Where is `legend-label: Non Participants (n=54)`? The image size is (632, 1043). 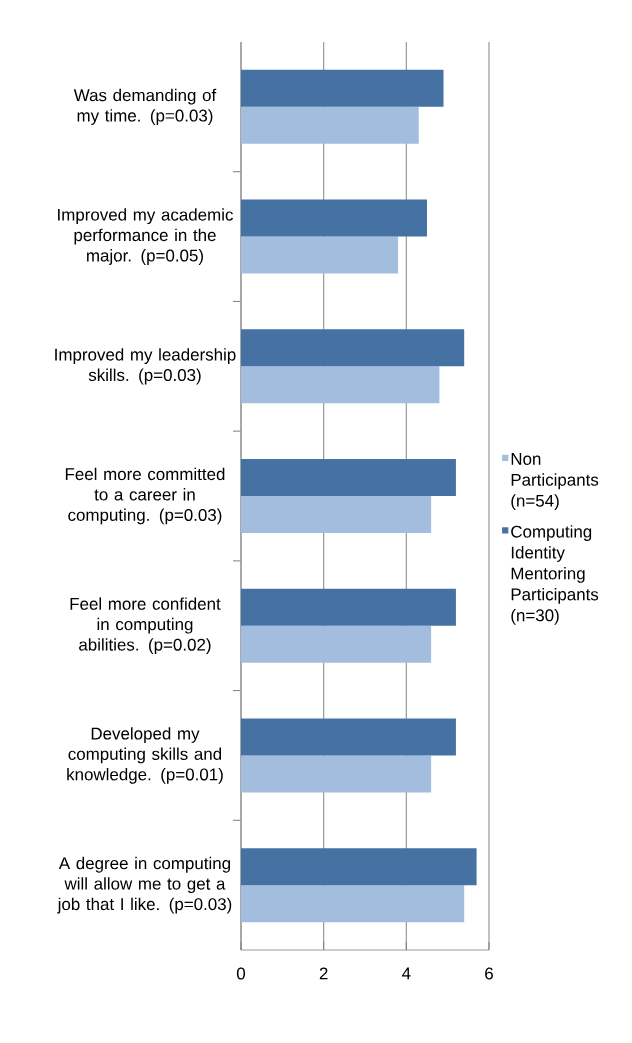 legend-label: Non Participants (n=54) is located at coordinates (555, 482).